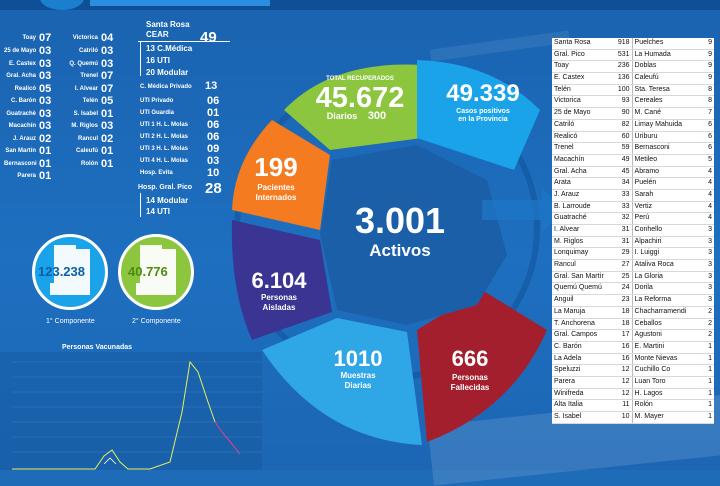 Image resolution: width=720 pixels, height=486 pixels. Describe the element at coordinates (517, 210) in the screenshot. I see `arrow-decor` at that location.